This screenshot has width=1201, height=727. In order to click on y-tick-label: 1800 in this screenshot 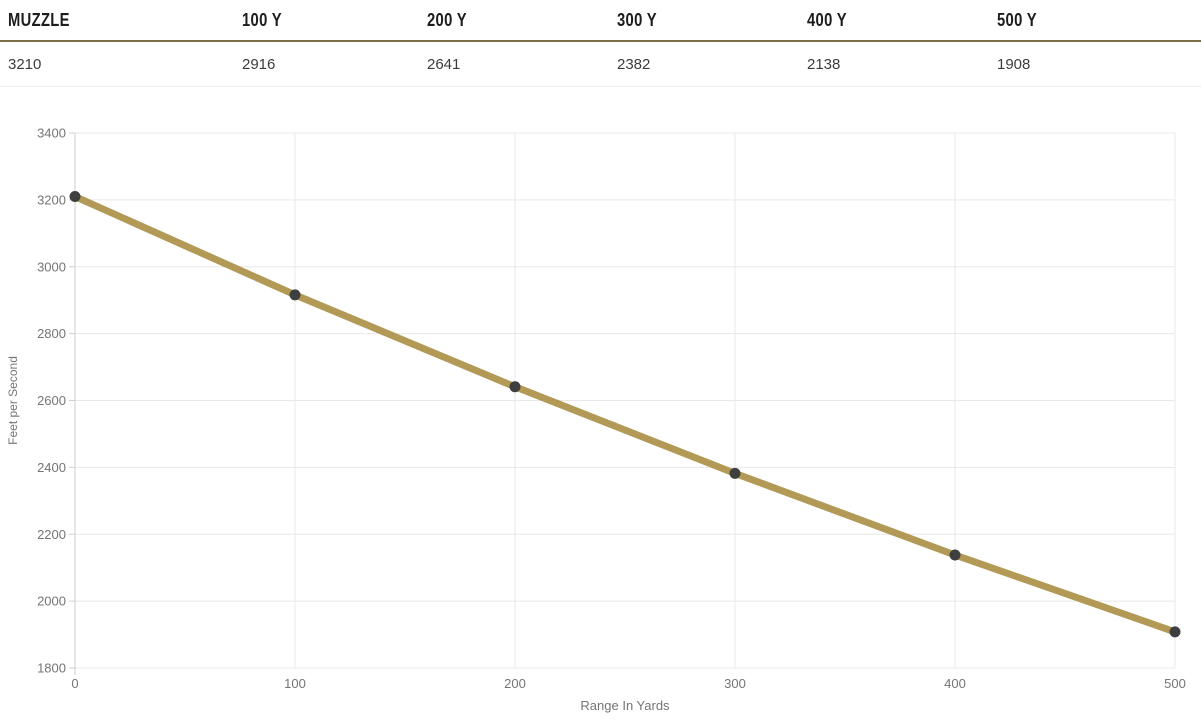, I will do `click(51, 668)`.